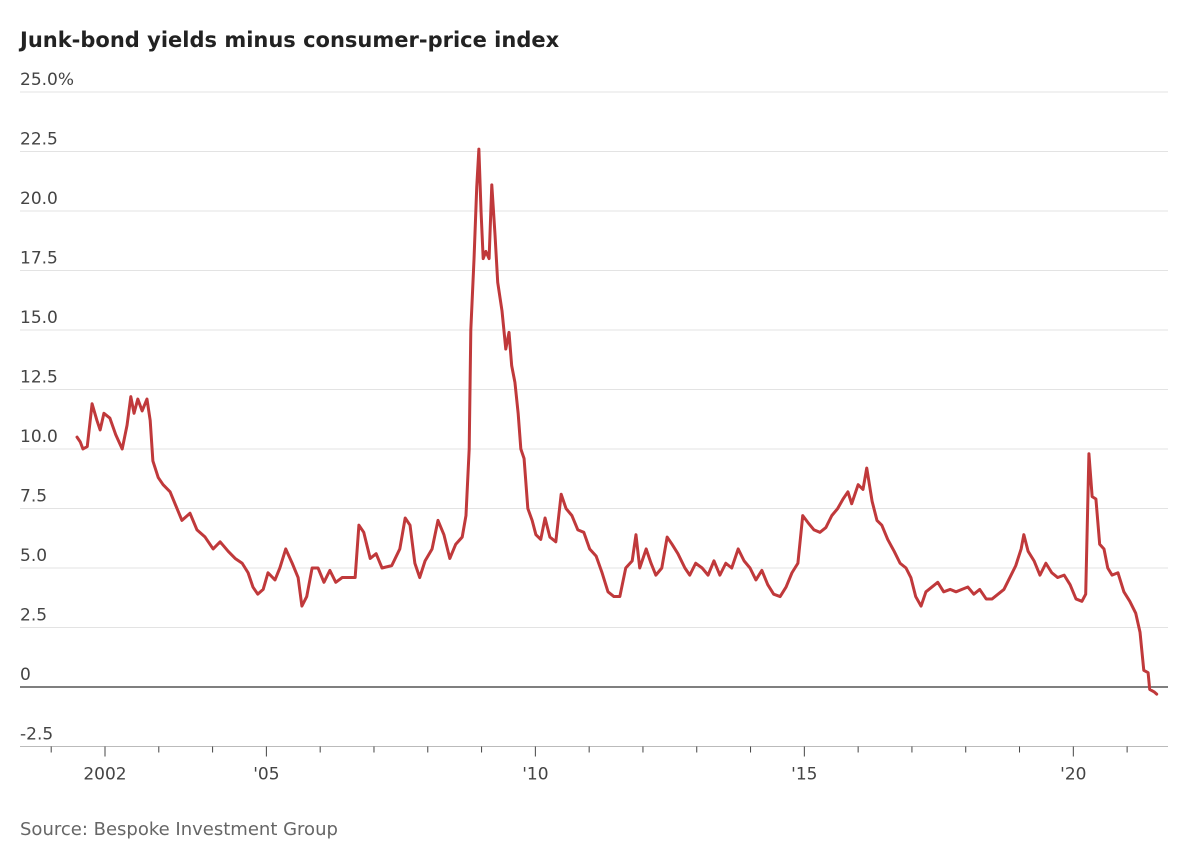 The image size is (1195, 851). What do you see at coordinates (39, 140) in the screenshot?
I see `y-tick-label: 22.5` at bounding box center [39, 140].